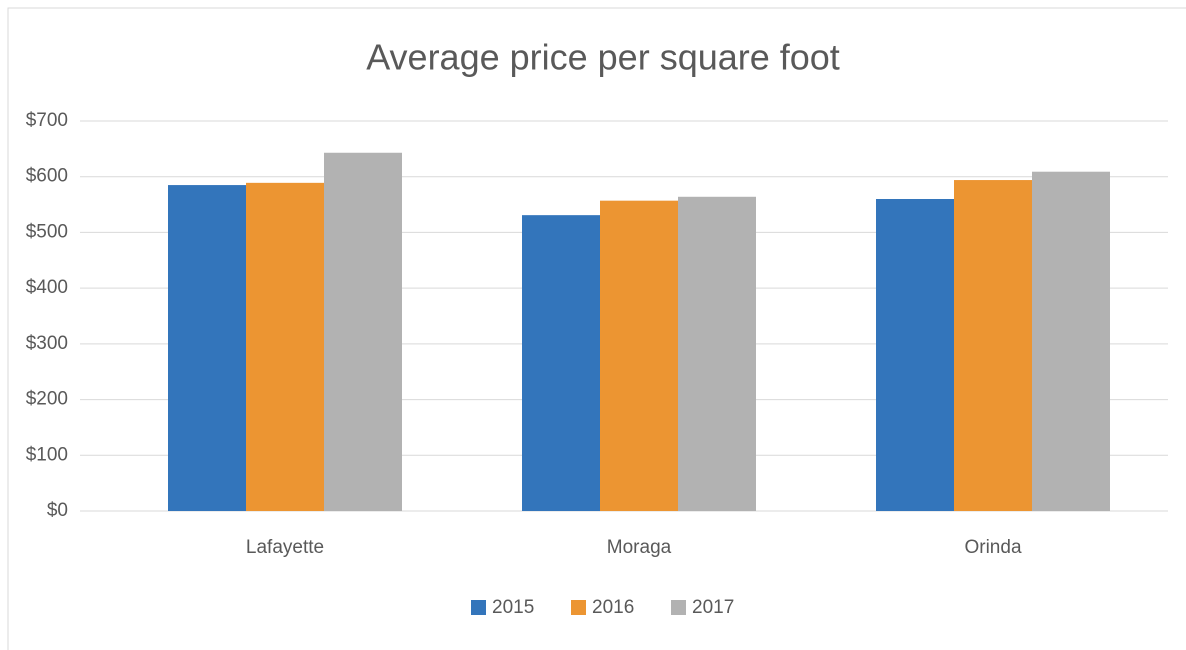 The image size is (1186, 650). What do you see at coordinates (47, 176) in the screenshot?
I see `y-tick-label: $600` at bounding box center [47, 176].